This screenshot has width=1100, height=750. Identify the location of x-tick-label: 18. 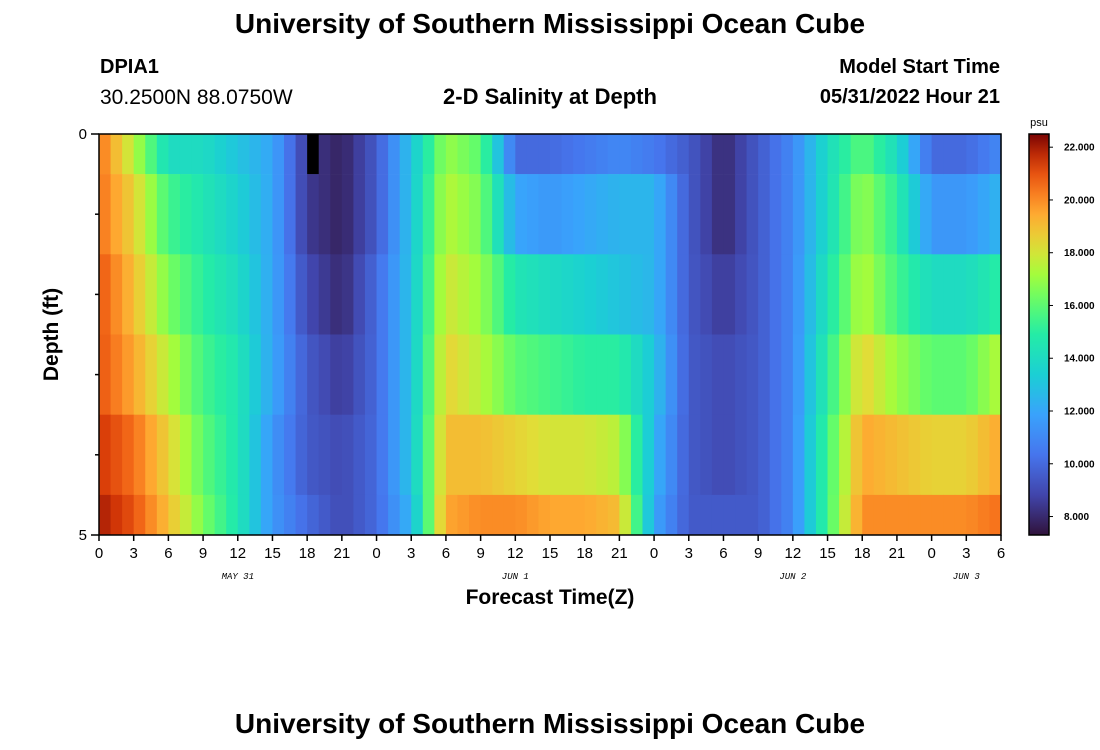
(862, 553).